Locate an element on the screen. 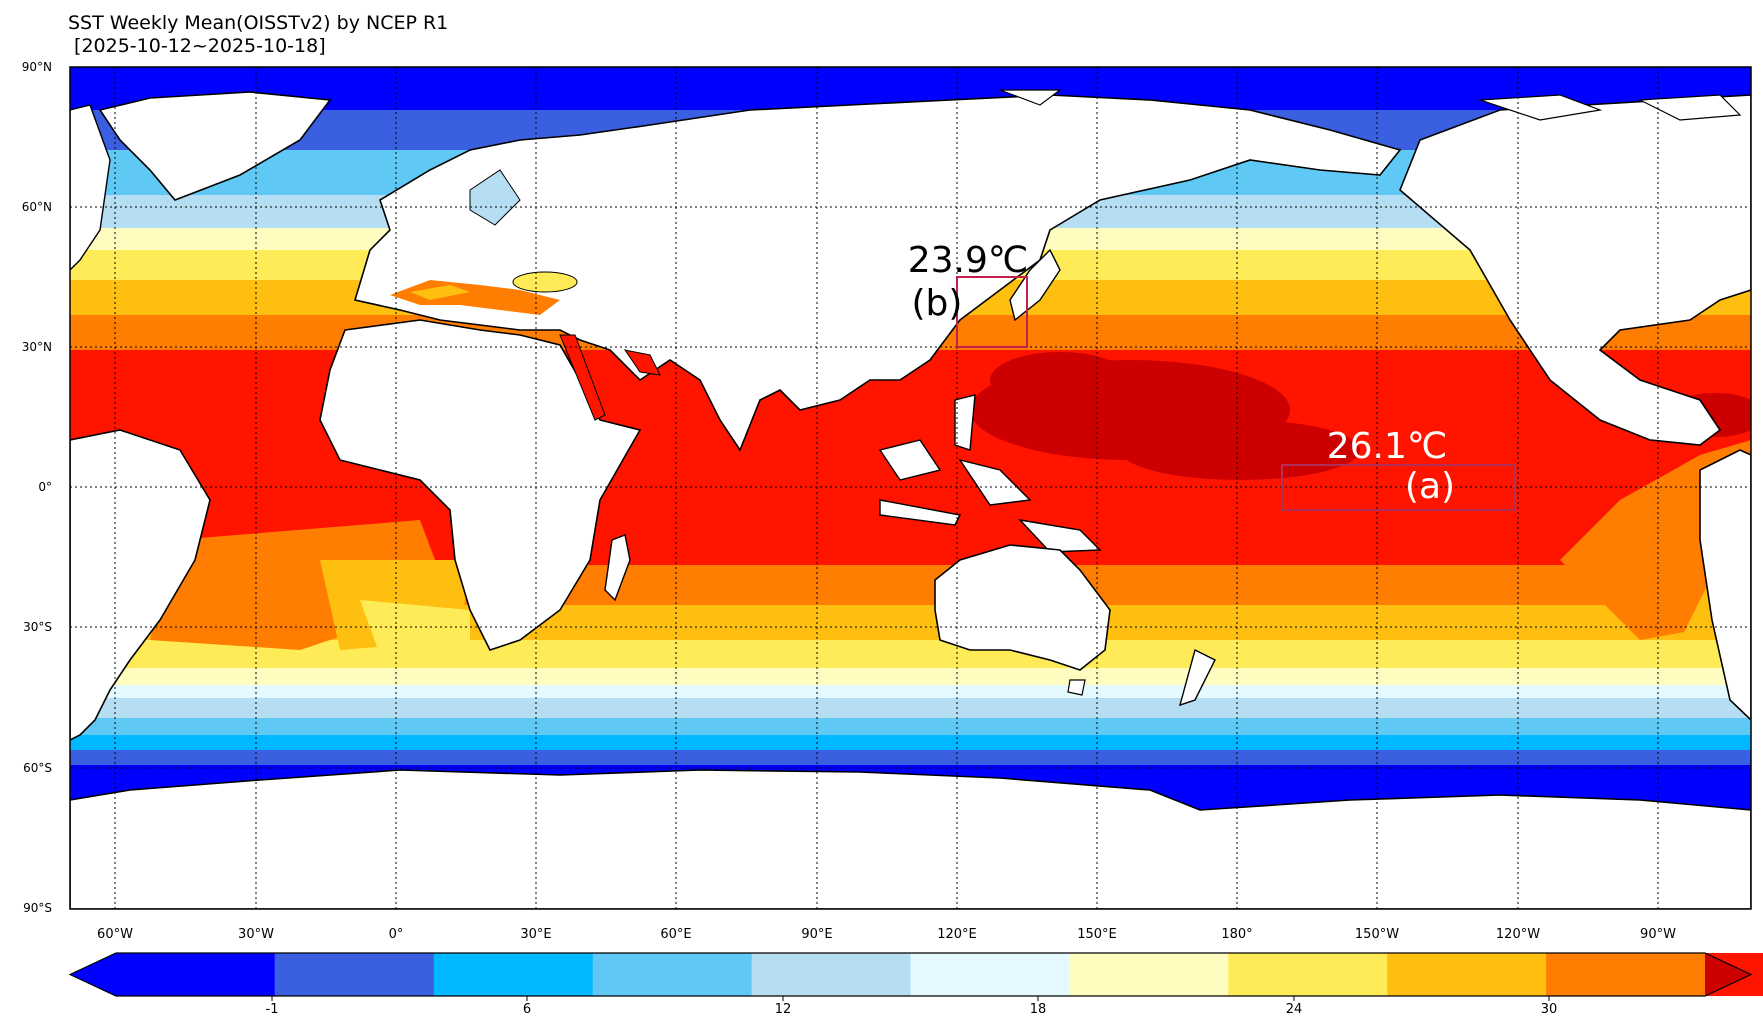 This screenshot has height=1030, width=1763. lon-label: 120°E is located at coordinates (957, 934).